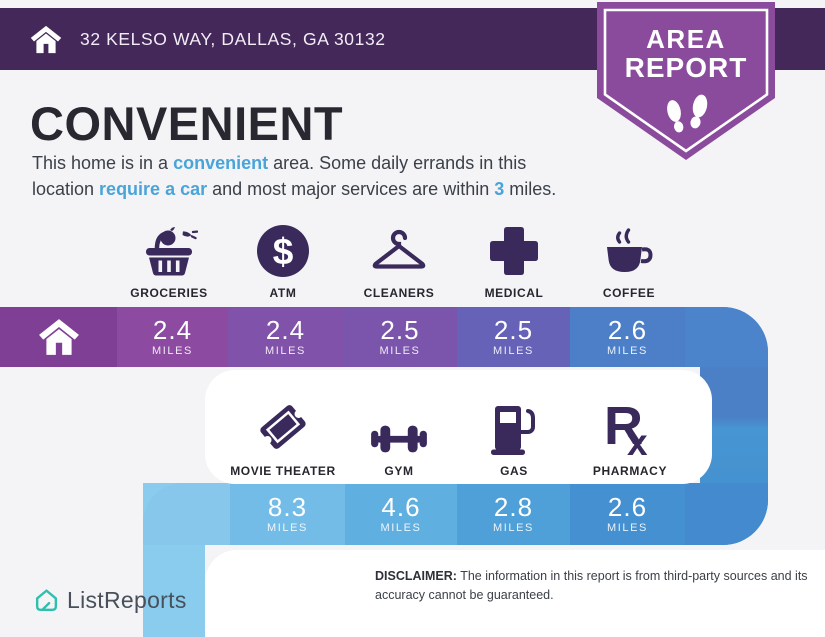  What do you see at coordinates (397, 163) in the screenshot?
I see `desc-text: area. Some daily errands in this` at bounding box center [397, 163].